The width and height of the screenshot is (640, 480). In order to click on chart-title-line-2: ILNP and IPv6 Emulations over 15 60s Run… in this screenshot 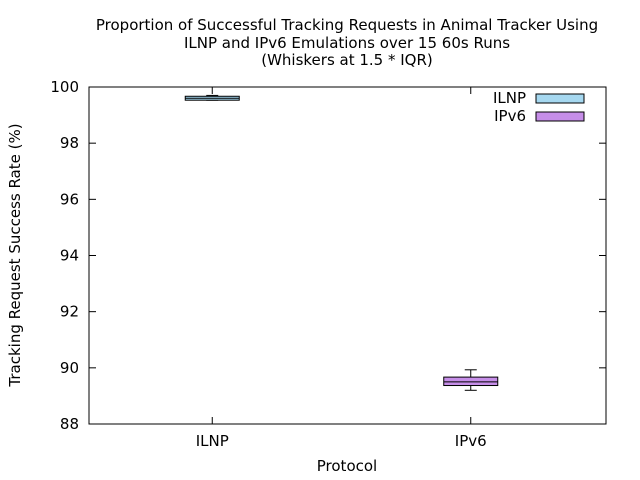, I will do `click(347, 43)`.